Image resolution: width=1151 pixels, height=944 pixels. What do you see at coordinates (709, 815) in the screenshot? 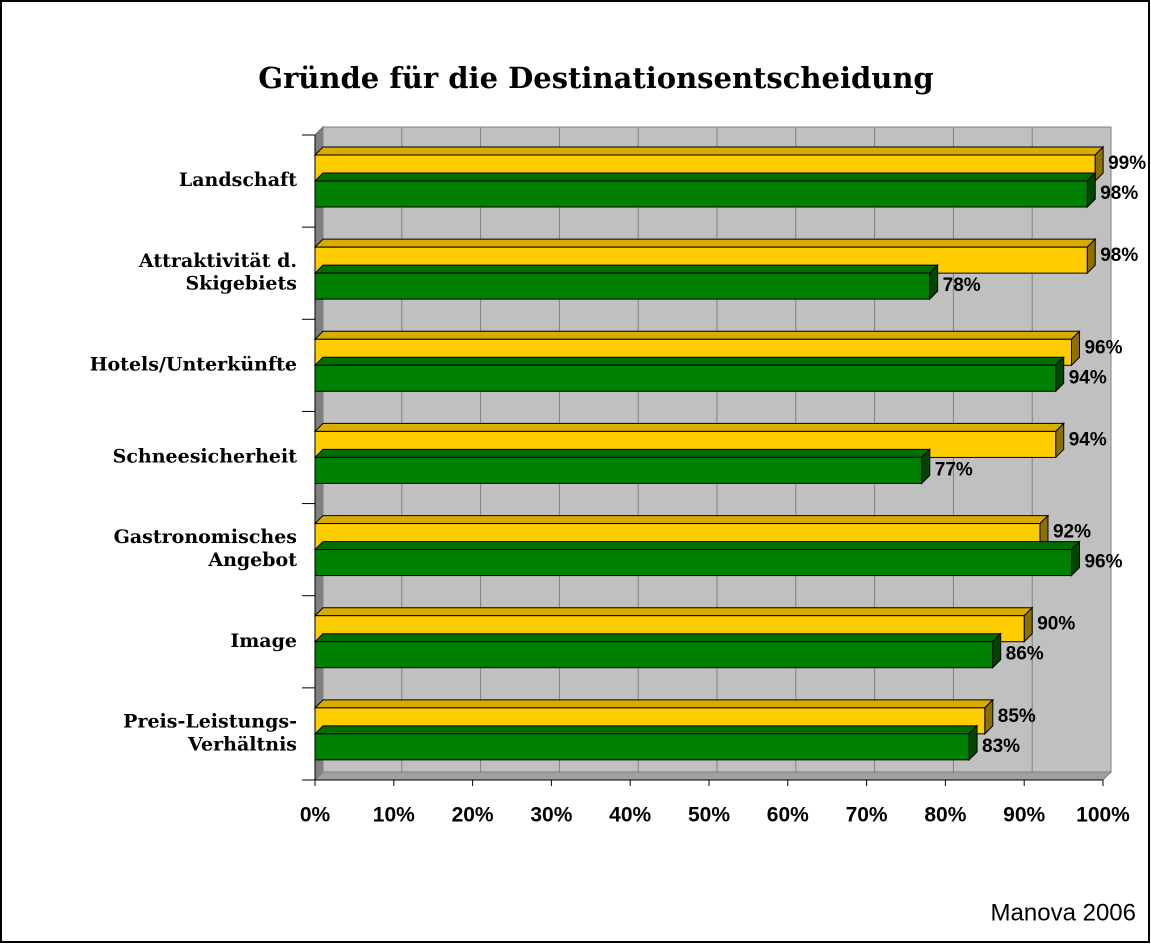
I see `x-tick-label: 50%` at bounding box center [709, 815].